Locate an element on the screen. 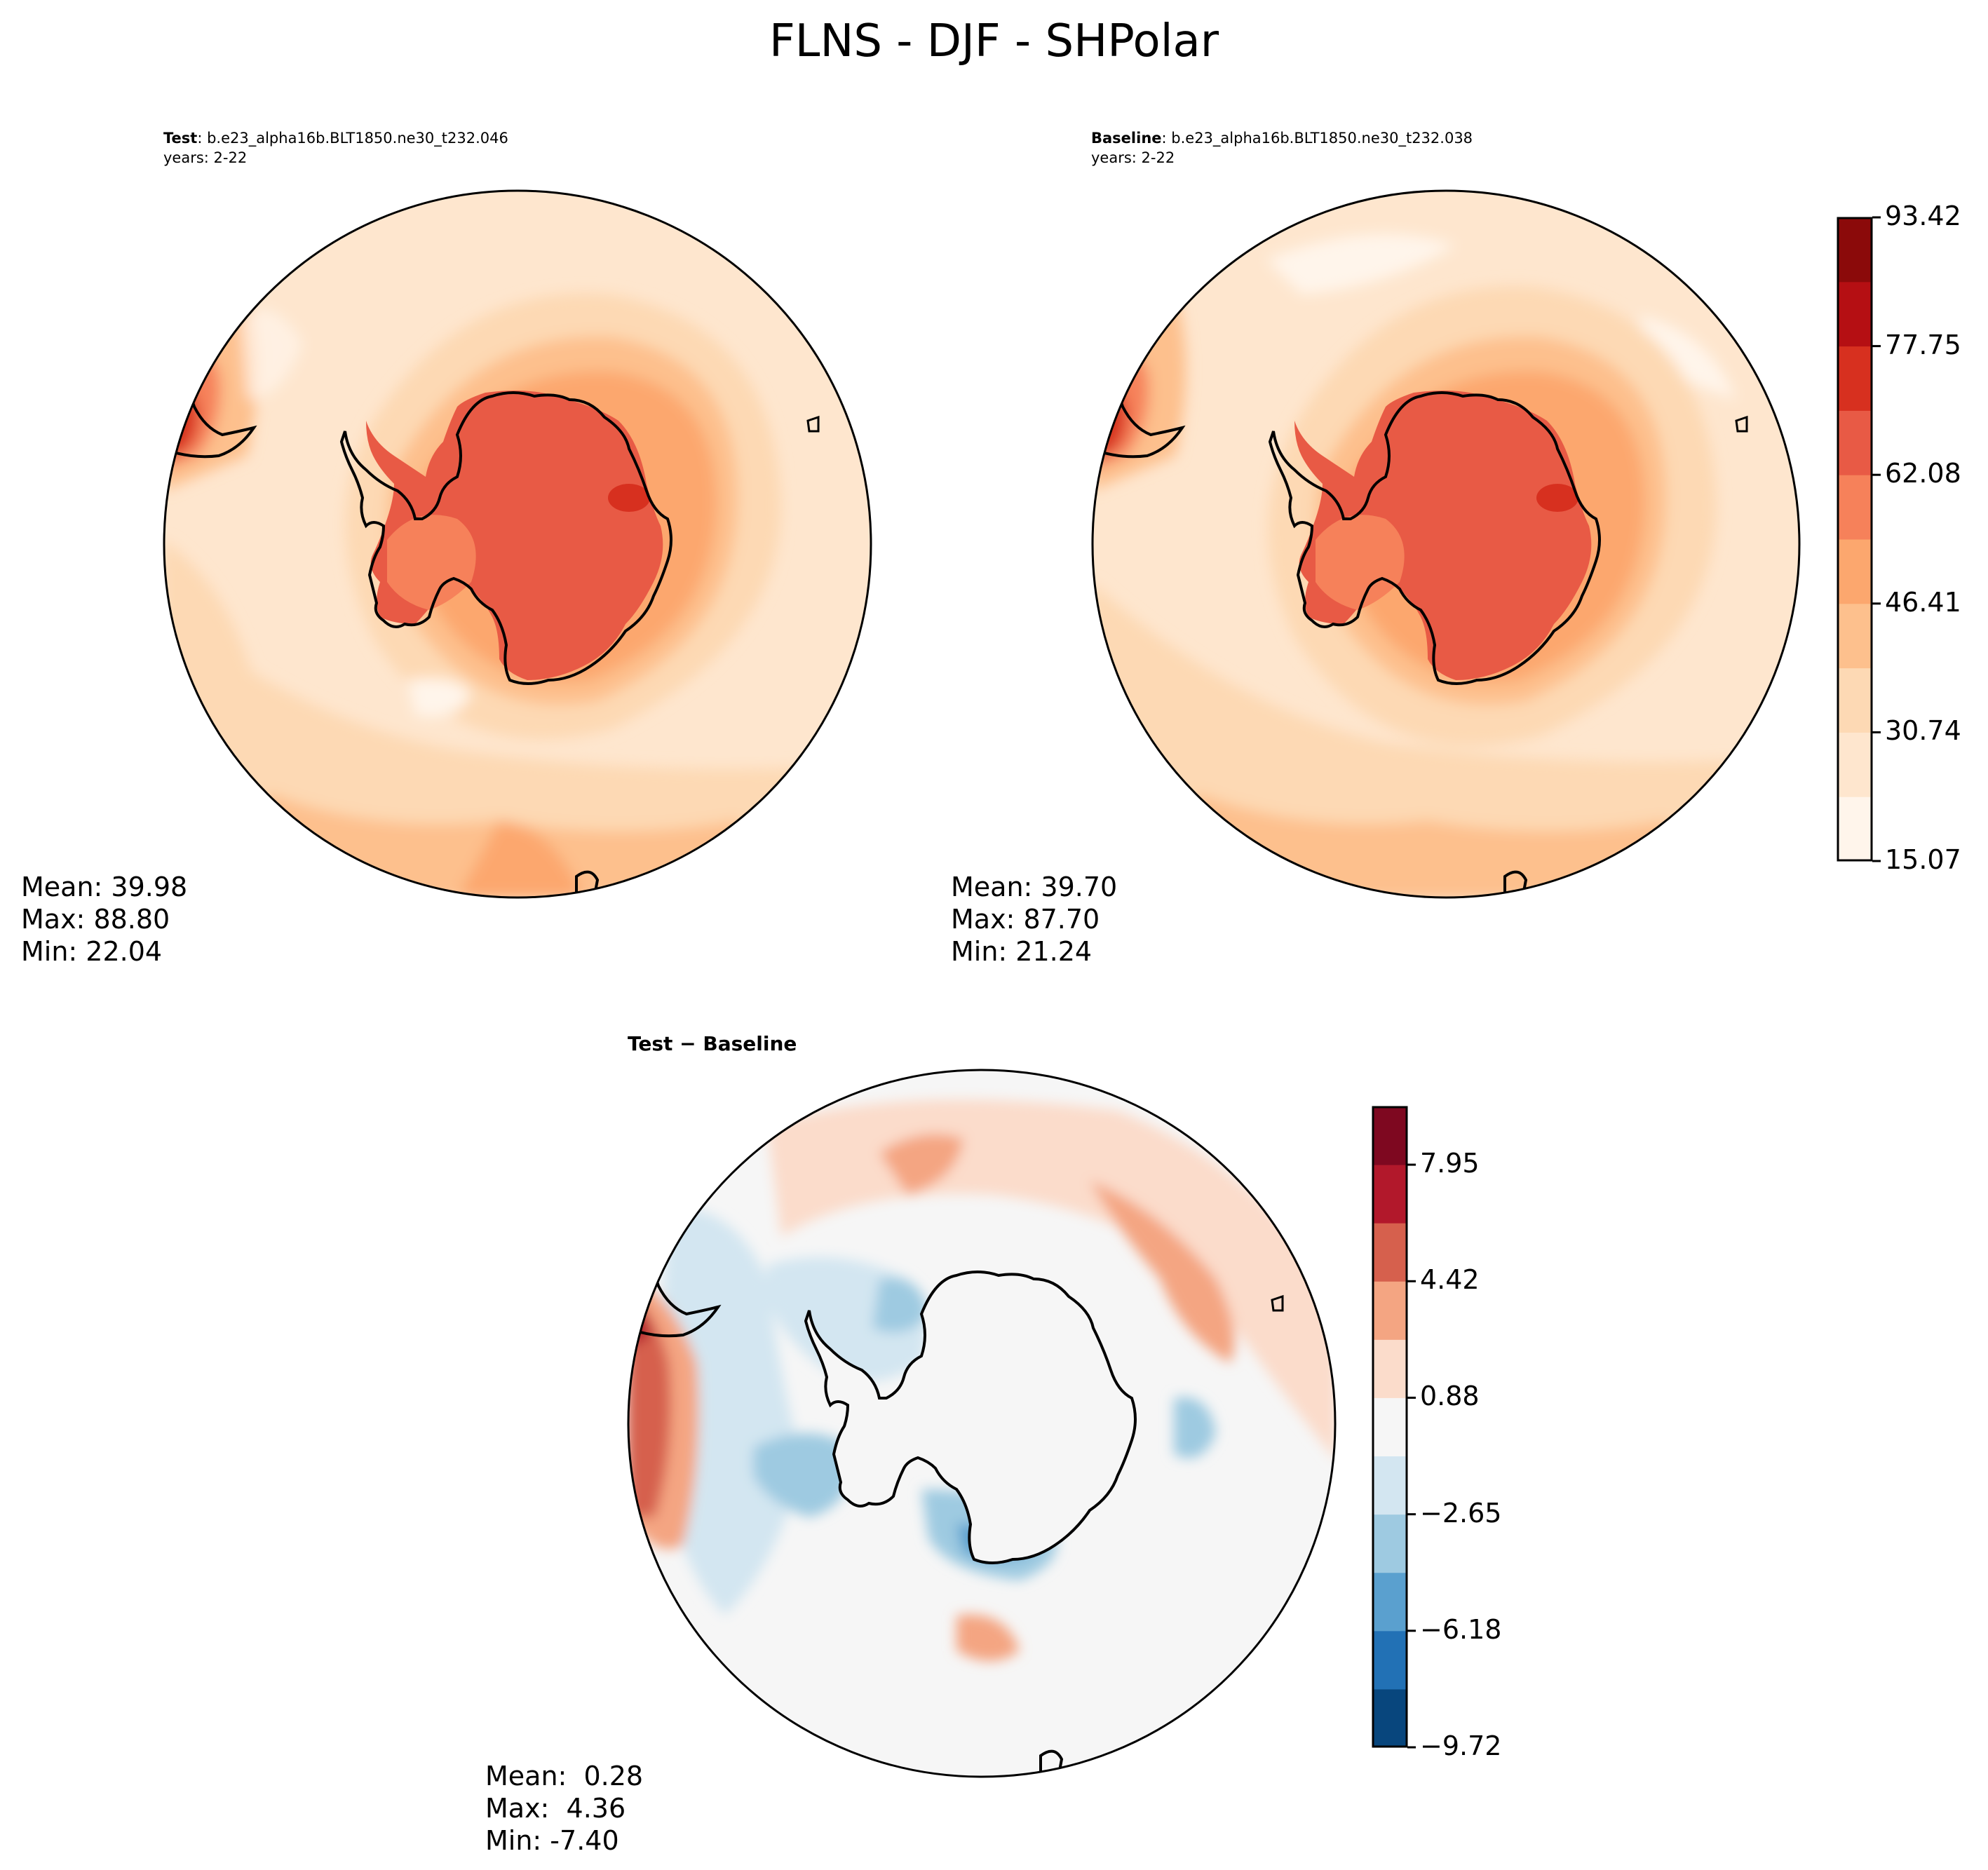  diff-colorbar-tick-label: 7.95 is located at coordinates (1450, 1163).